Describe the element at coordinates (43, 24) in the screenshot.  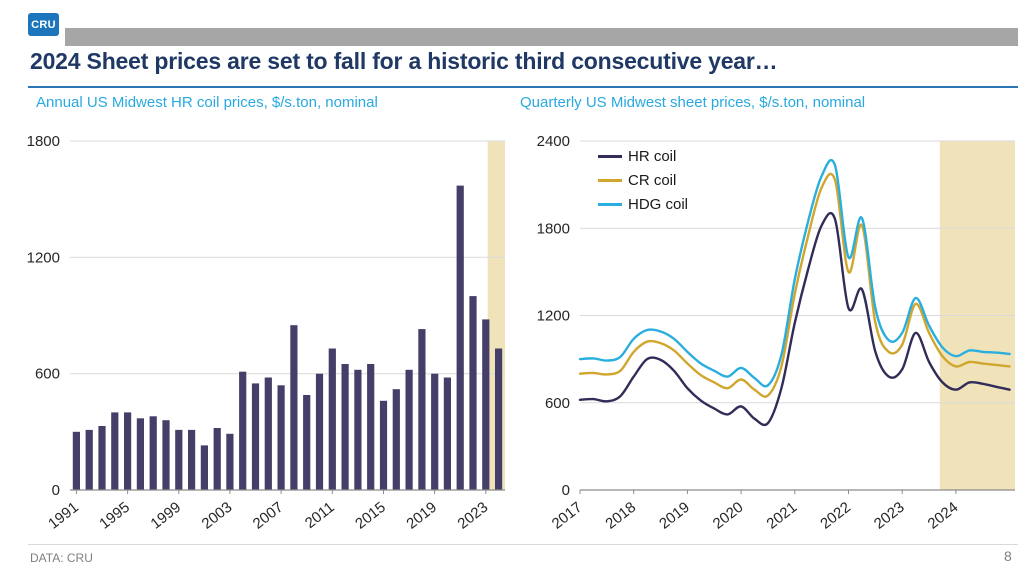
I see `cru-logo: CRU` at that location.